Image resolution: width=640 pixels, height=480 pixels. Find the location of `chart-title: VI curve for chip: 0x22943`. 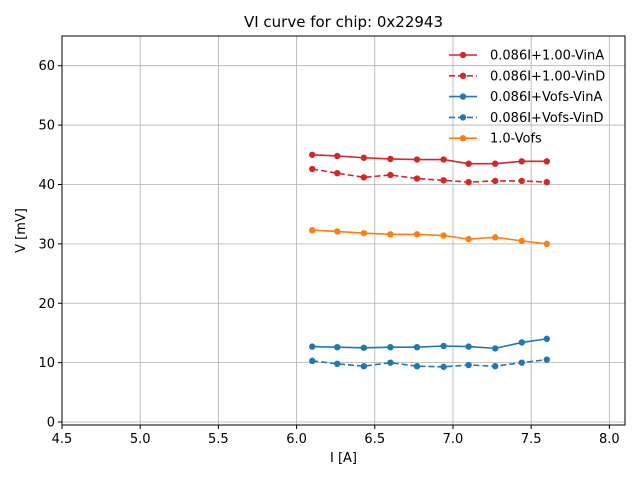

chart-title: VI curve for chip: 0x22943 is located at coordinates (343, 22).